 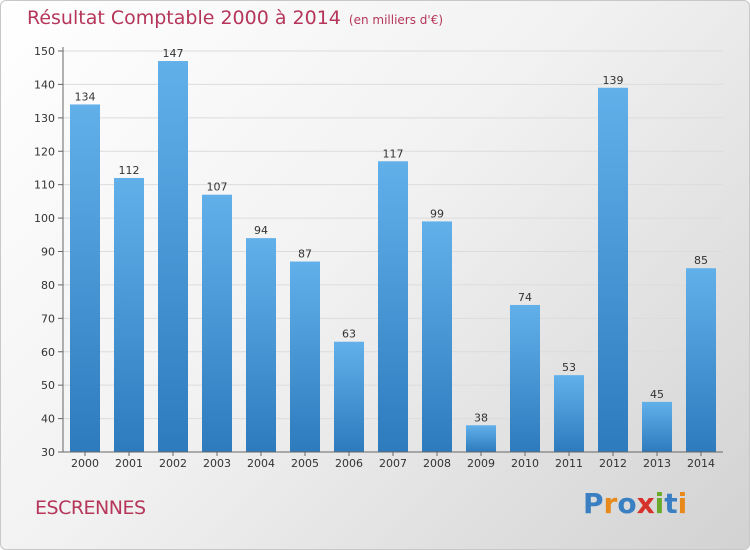 What do you see at coordinates (569, 413) in the screenshot?
I see `bar-2011` at bounding box center [569, 413].